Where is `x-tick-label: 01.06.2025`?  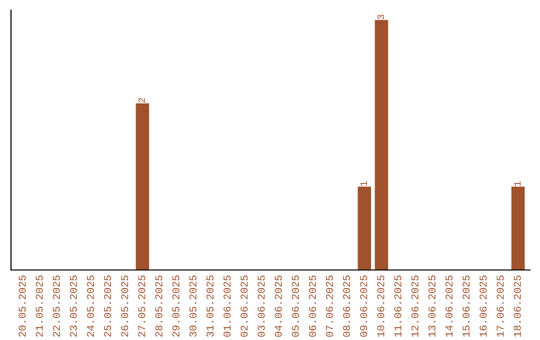 x-tick-label: 01.06.2025 is located at coordinates (227, 306).